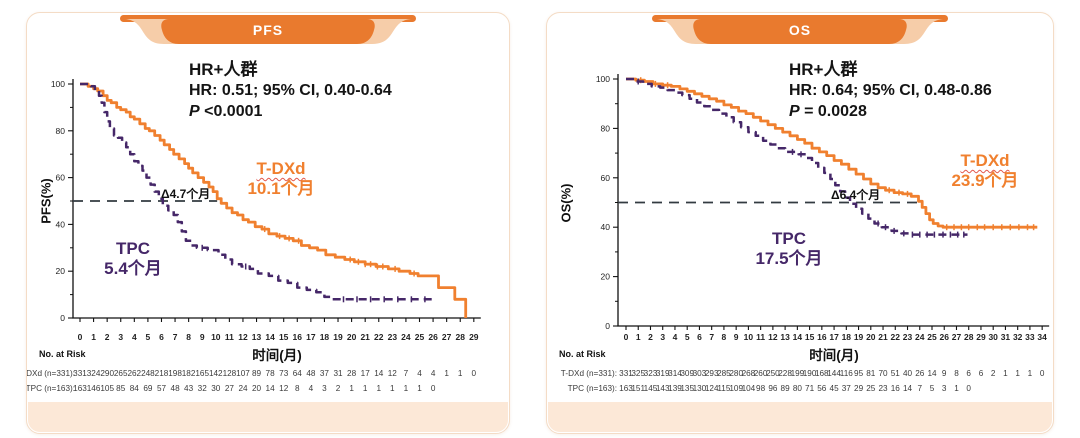 The image size is (1080, 438). What do you see at coordinates (883, 388) in the screenshot?
I see `risk-value: 23` at bounding box center [883, 388].